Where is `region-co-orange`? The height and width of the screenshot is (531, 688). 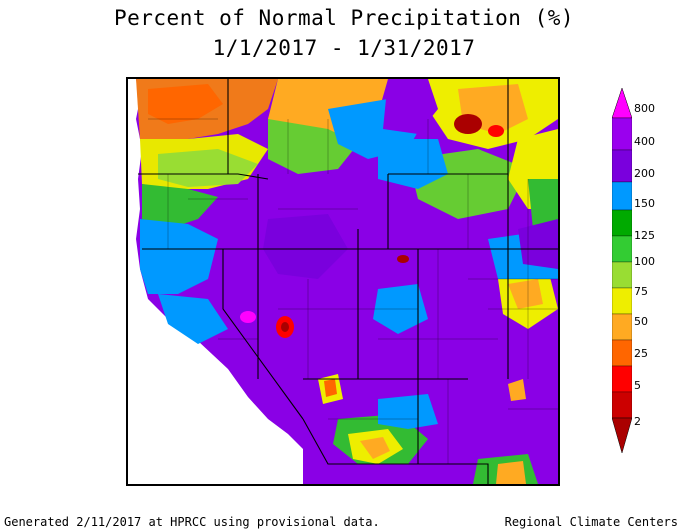
region-co-orange is located at coordinates (525, 294).